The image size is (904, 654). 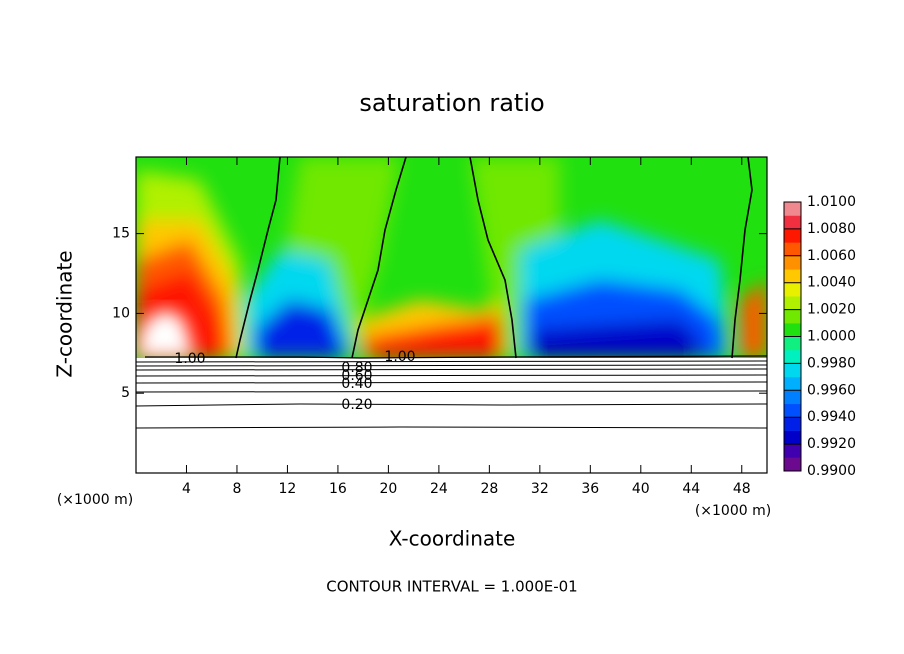 What do you see at coordinates (121, 313) in the screenshot?
I see `y-tick-label: 10` at bounding box center [121, 313].